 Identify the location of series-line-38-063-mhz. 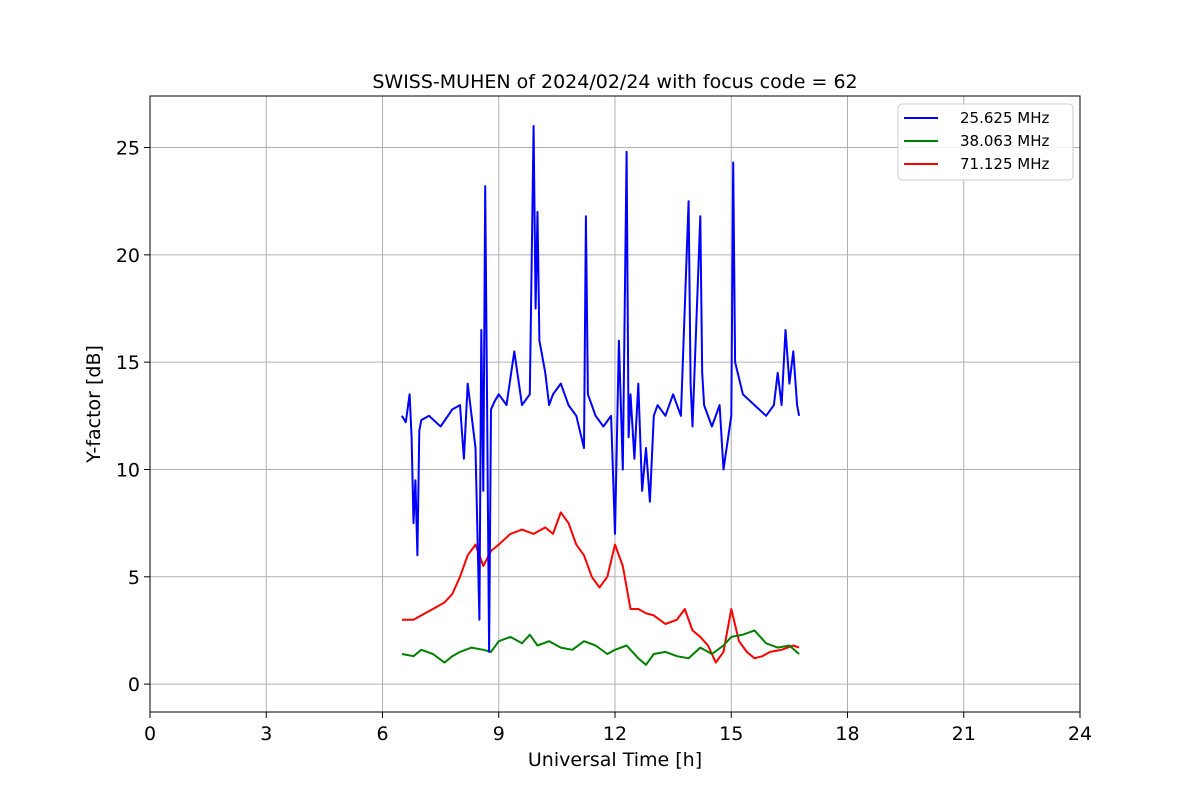
(600, 647).